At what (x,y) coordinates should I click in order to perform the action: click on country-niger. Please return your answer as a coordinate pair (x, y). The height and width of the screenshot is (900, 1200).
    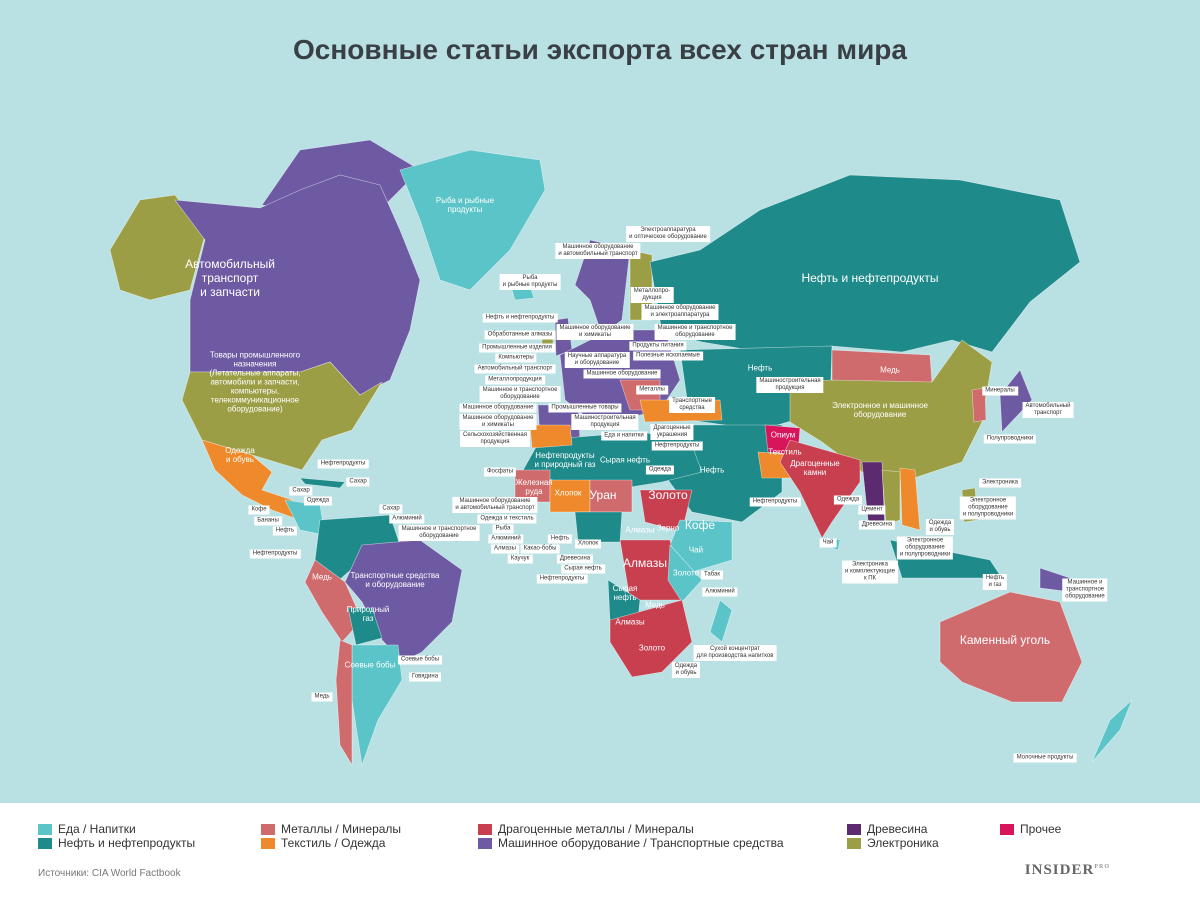
    Looking at the image, I should click on (611, 496).